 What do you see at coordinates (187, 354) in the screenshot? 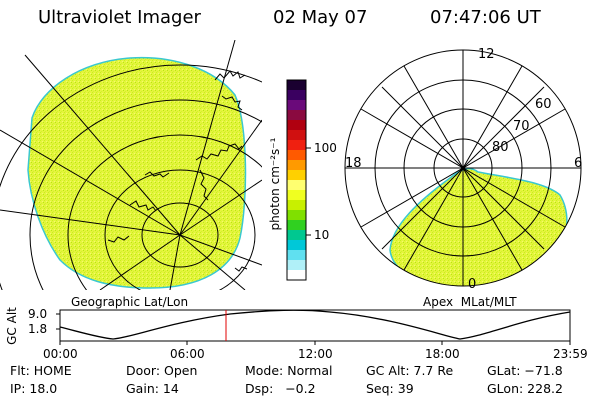
I see `altitude-xtick-1: 06:00` at bounding box center [187, 354].